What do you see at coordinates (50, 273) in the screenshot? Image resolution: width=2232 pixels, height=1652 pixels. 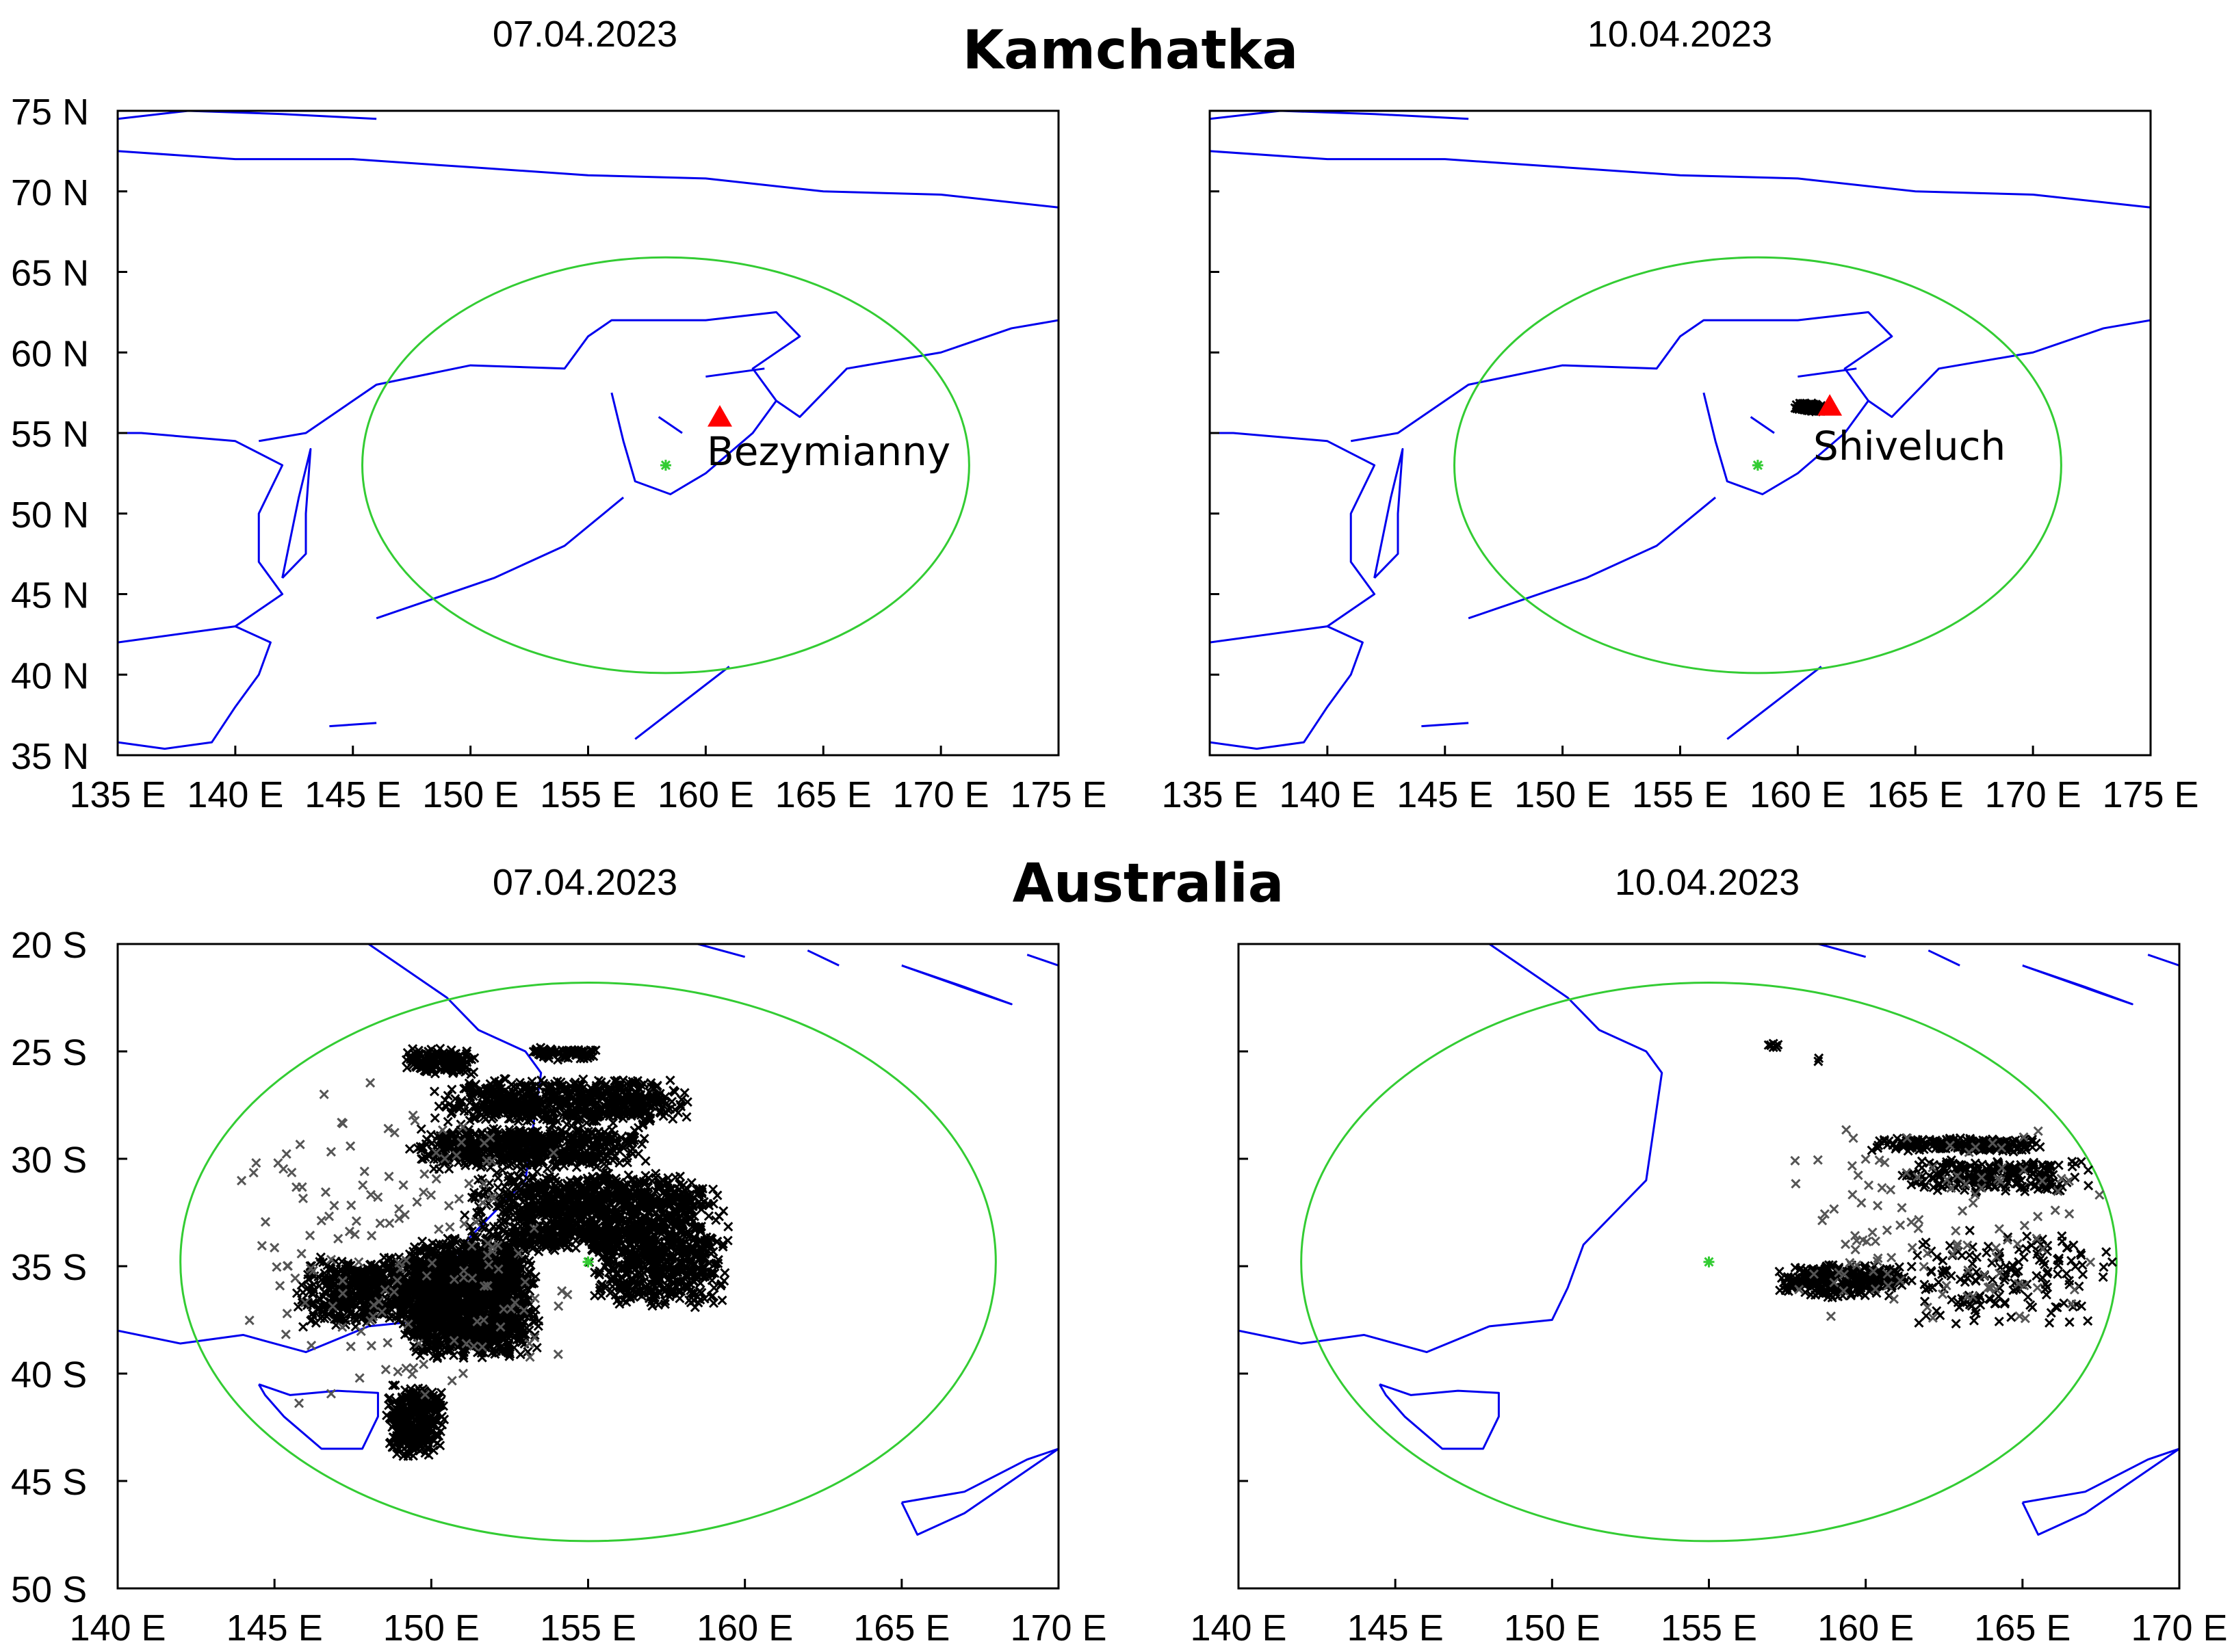 I see `y-tick-label: 65 N` at bounding box center [50, 273].